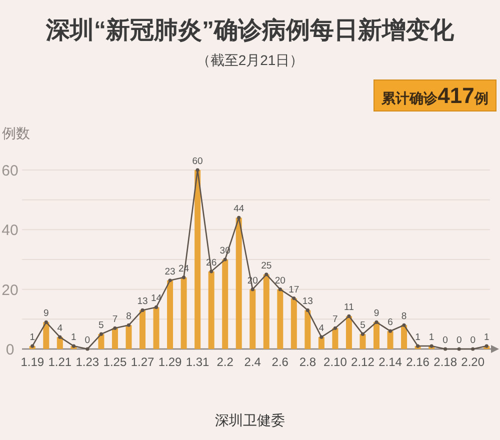  Describe the element at coordinates (10, 231) in the screenshot. I see `y-tick-label: 40` at that location.